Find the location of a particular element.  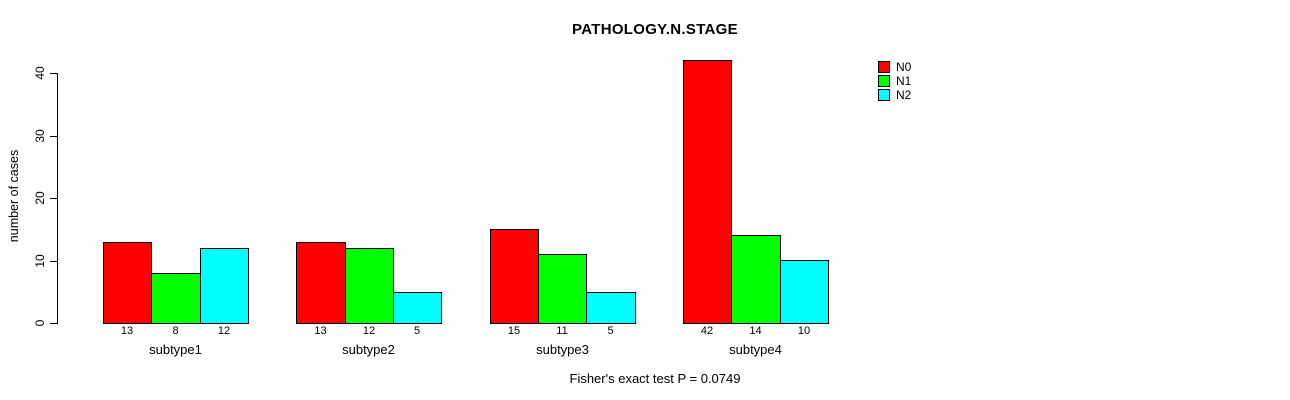

bar-subtype2-N1 is located at coordinates (369, 286).